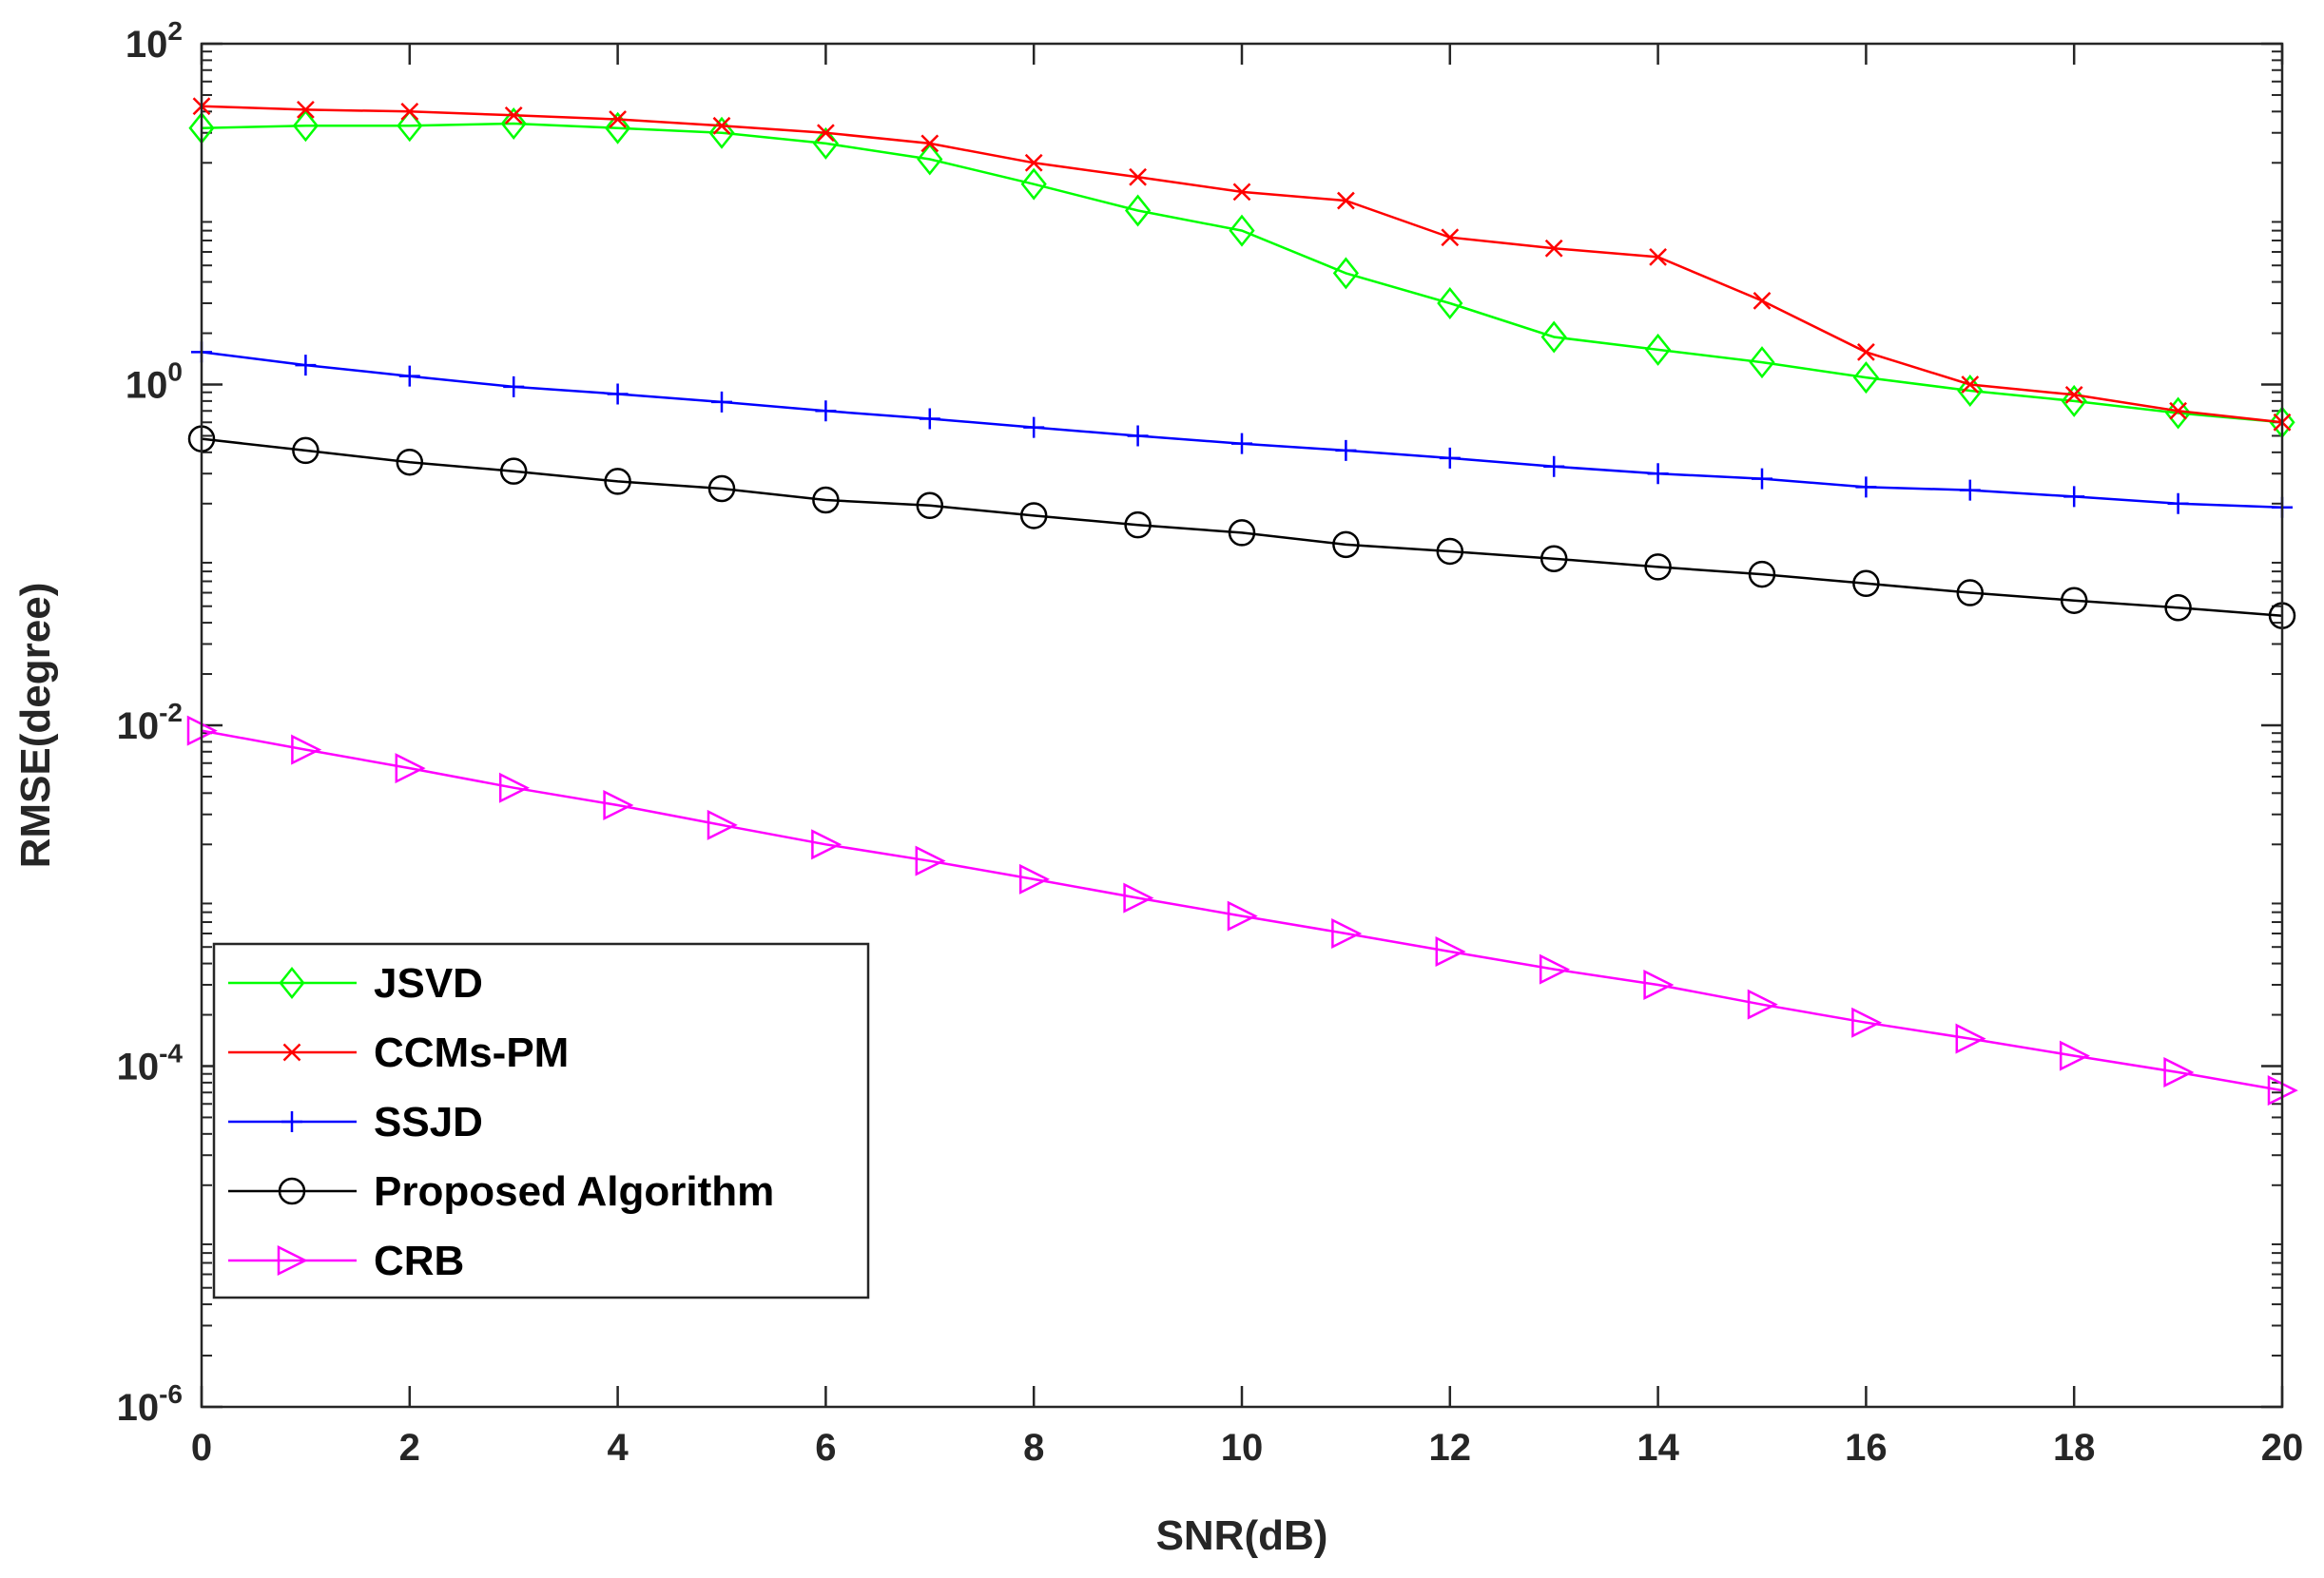 This screenshot has width=2324, height=1578. Describe the element at coordinates (355, 1122) in the screenshot. I see `legend-entry-ssjd: SSJD` at that location.